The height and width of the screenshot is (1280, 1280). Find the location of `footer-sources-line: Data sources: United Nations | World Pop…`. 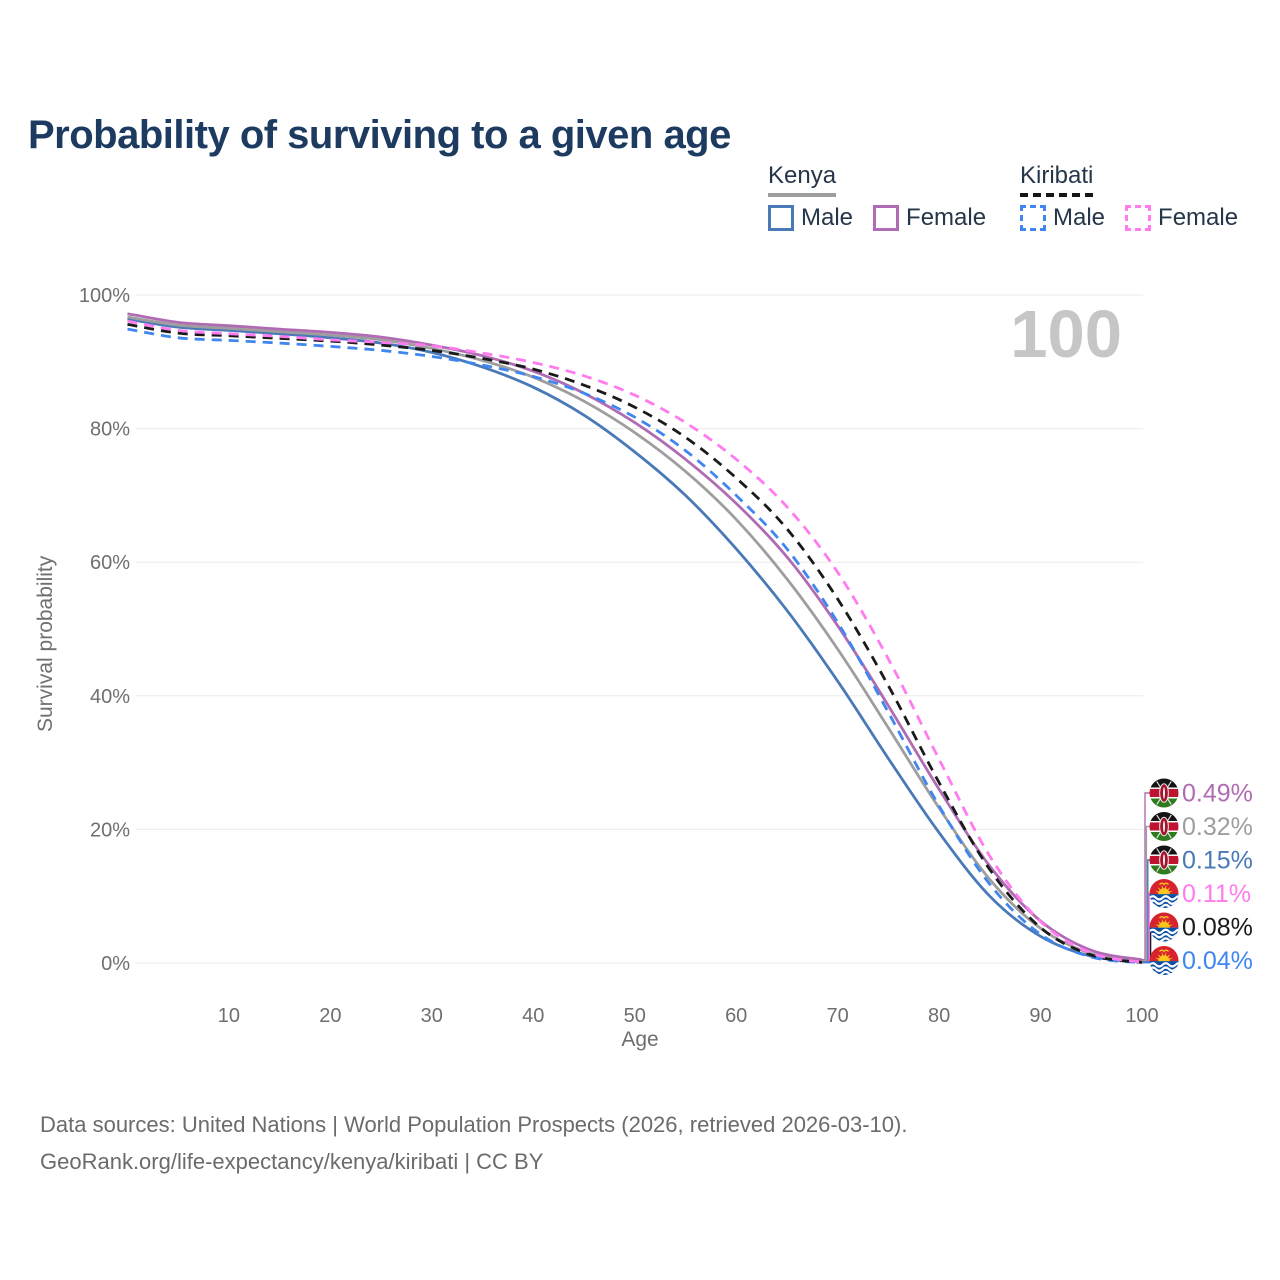

footer-sources-line: Data sources: United Nations | World Pop… is located at coordinates (474, 1124).